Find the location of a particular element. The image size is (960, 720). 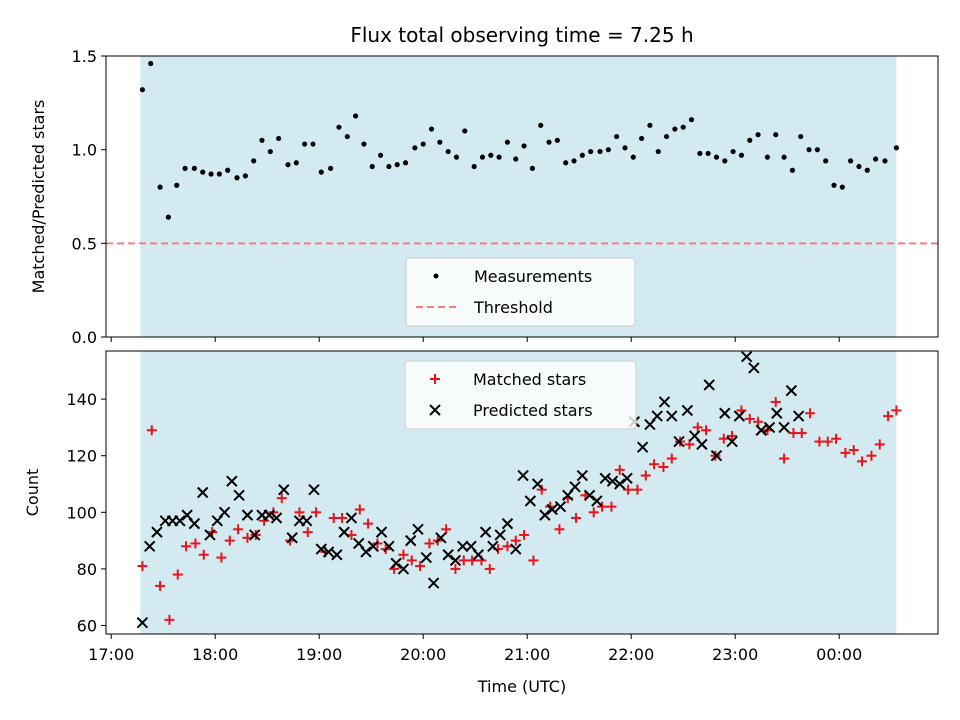

x-tick-label: 20:00 is located at coordinates (423, 654).